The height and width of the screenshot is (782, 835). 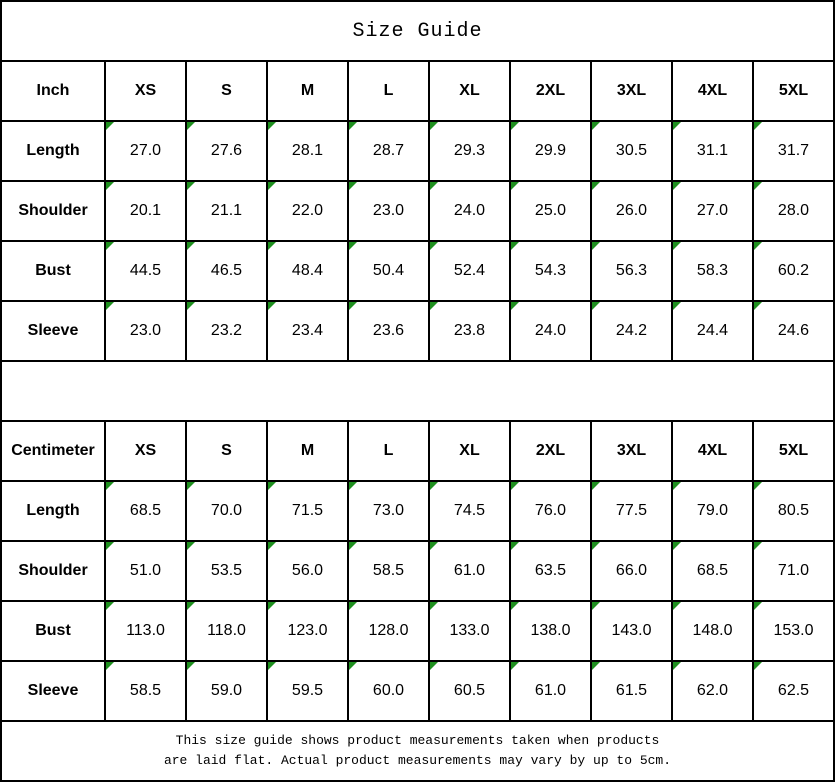 I want to click on measurement-cell: 53.5, so click(x=225, y=571).